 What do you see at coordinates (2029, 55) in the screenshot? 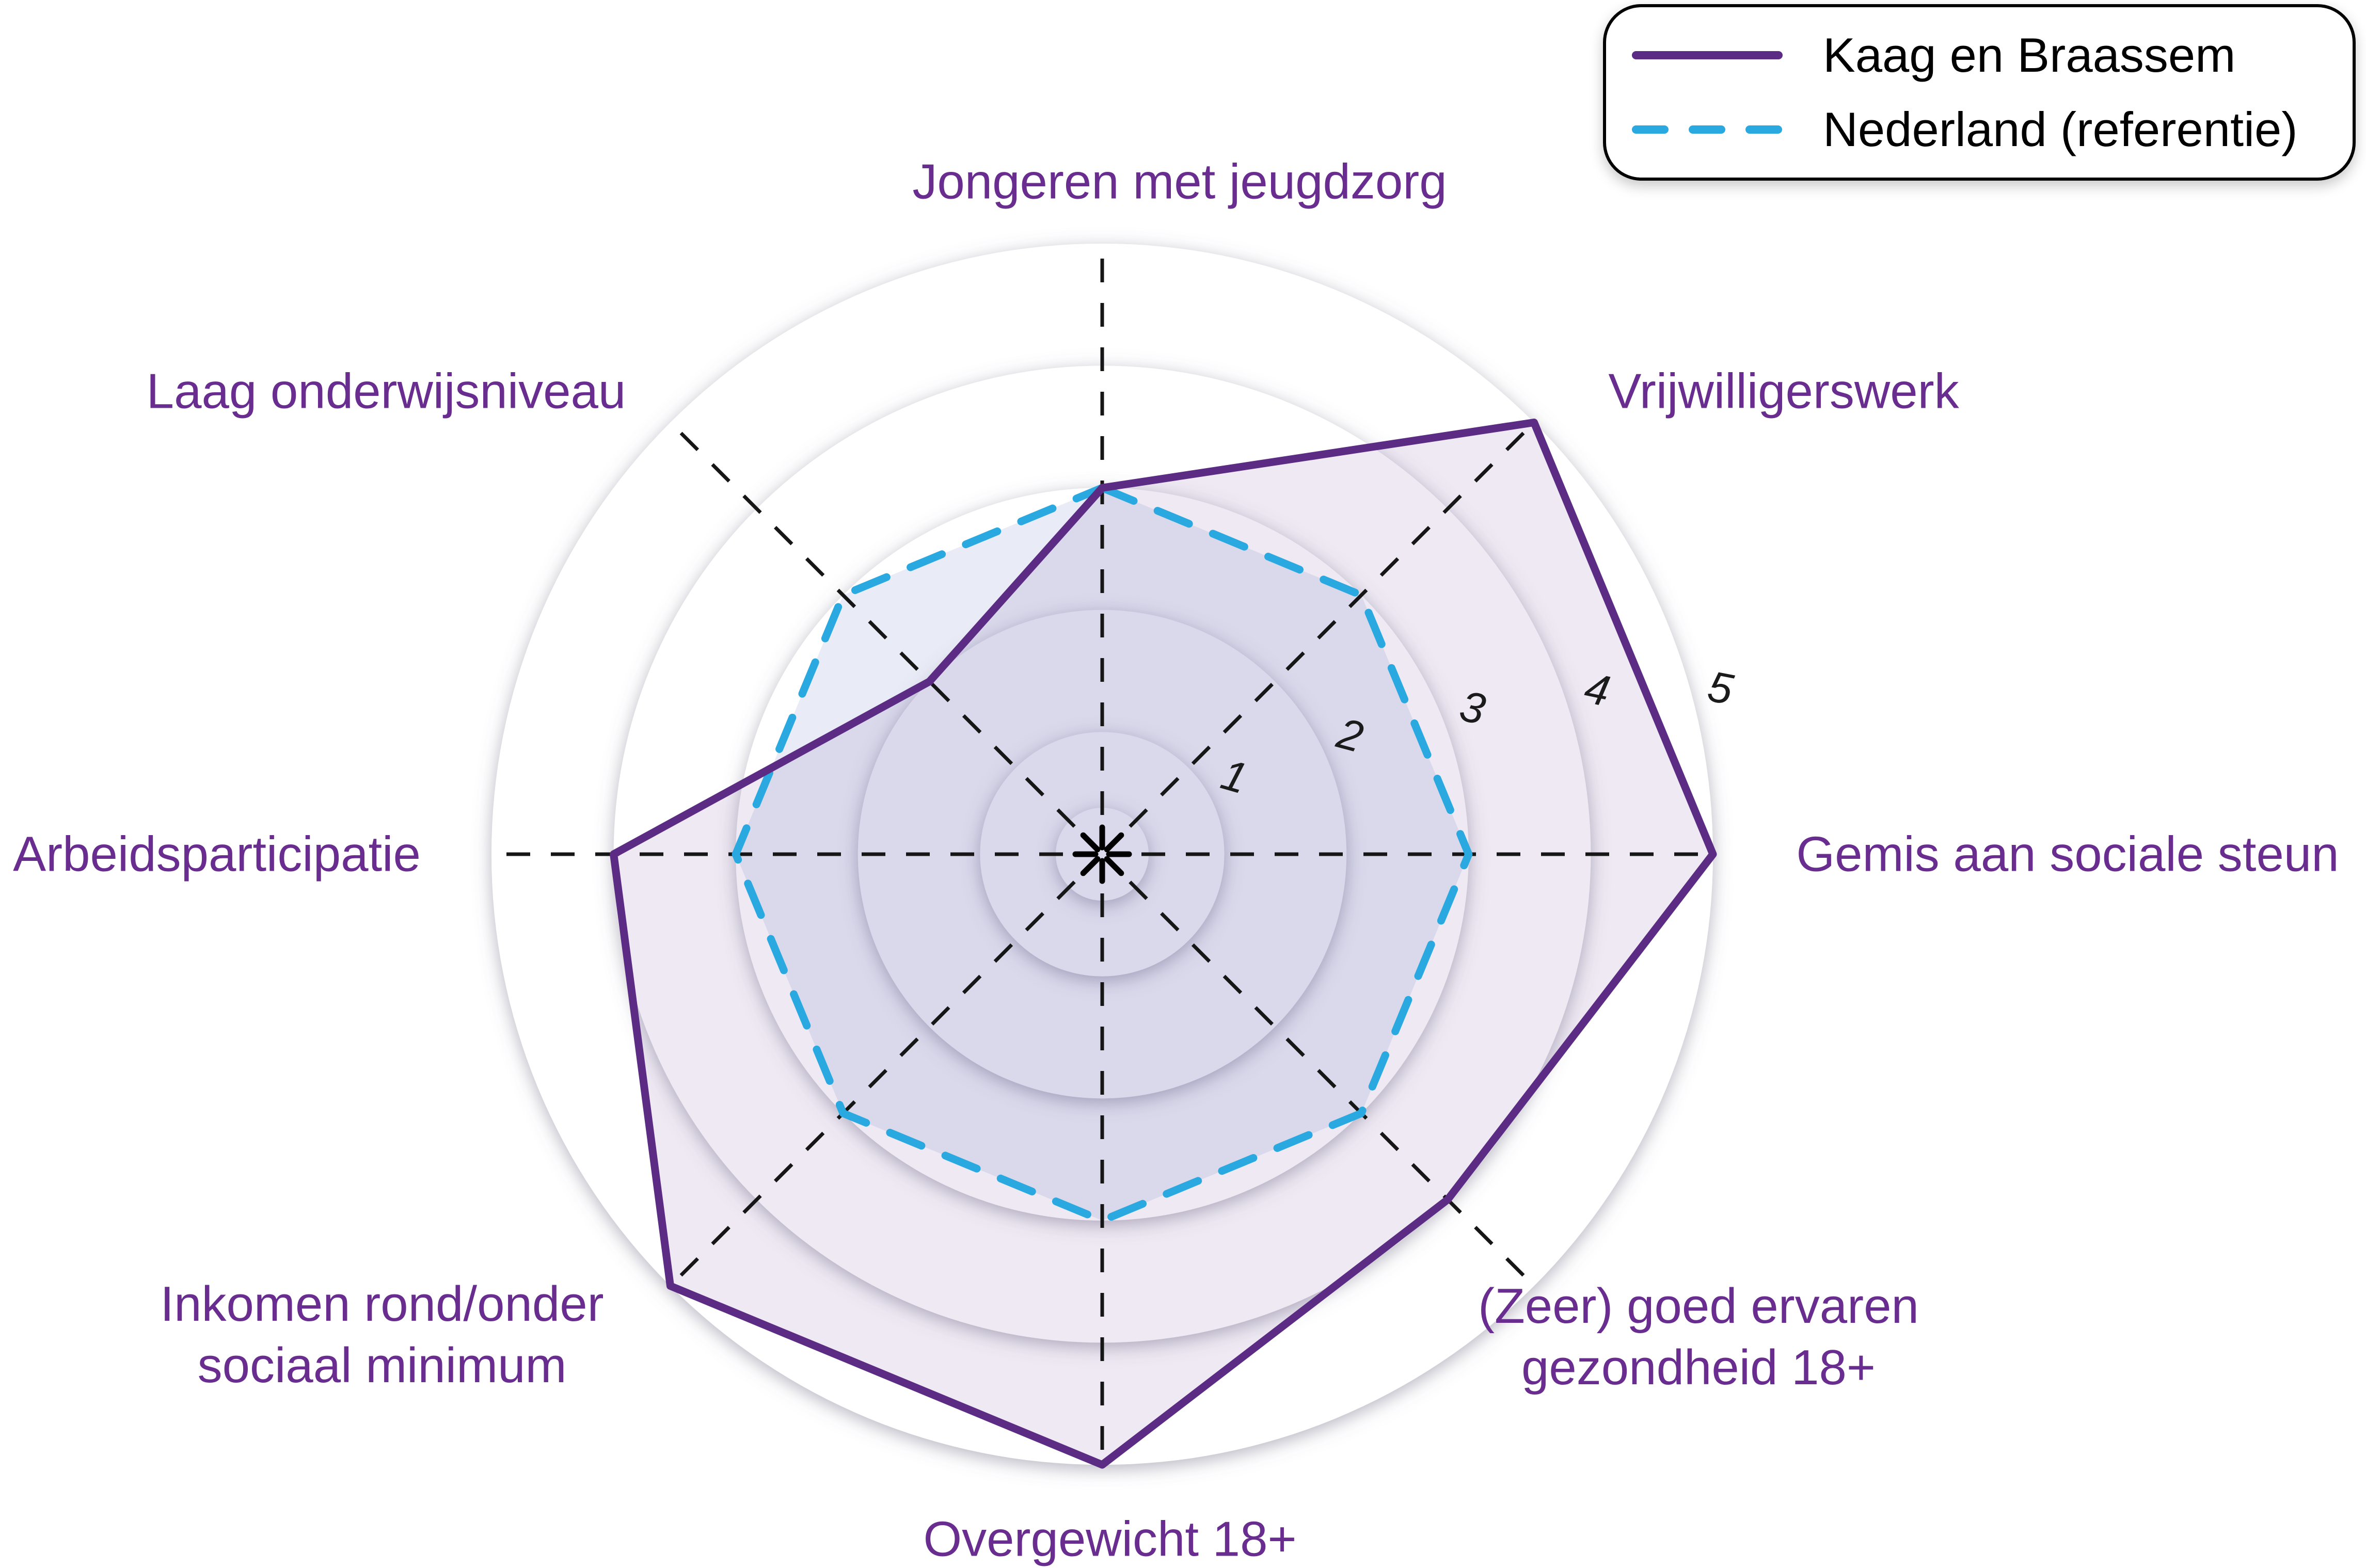
I see `legend-label-kaag-en-braassem: Kaag en Braassem` at bounding box center [2029, 55].